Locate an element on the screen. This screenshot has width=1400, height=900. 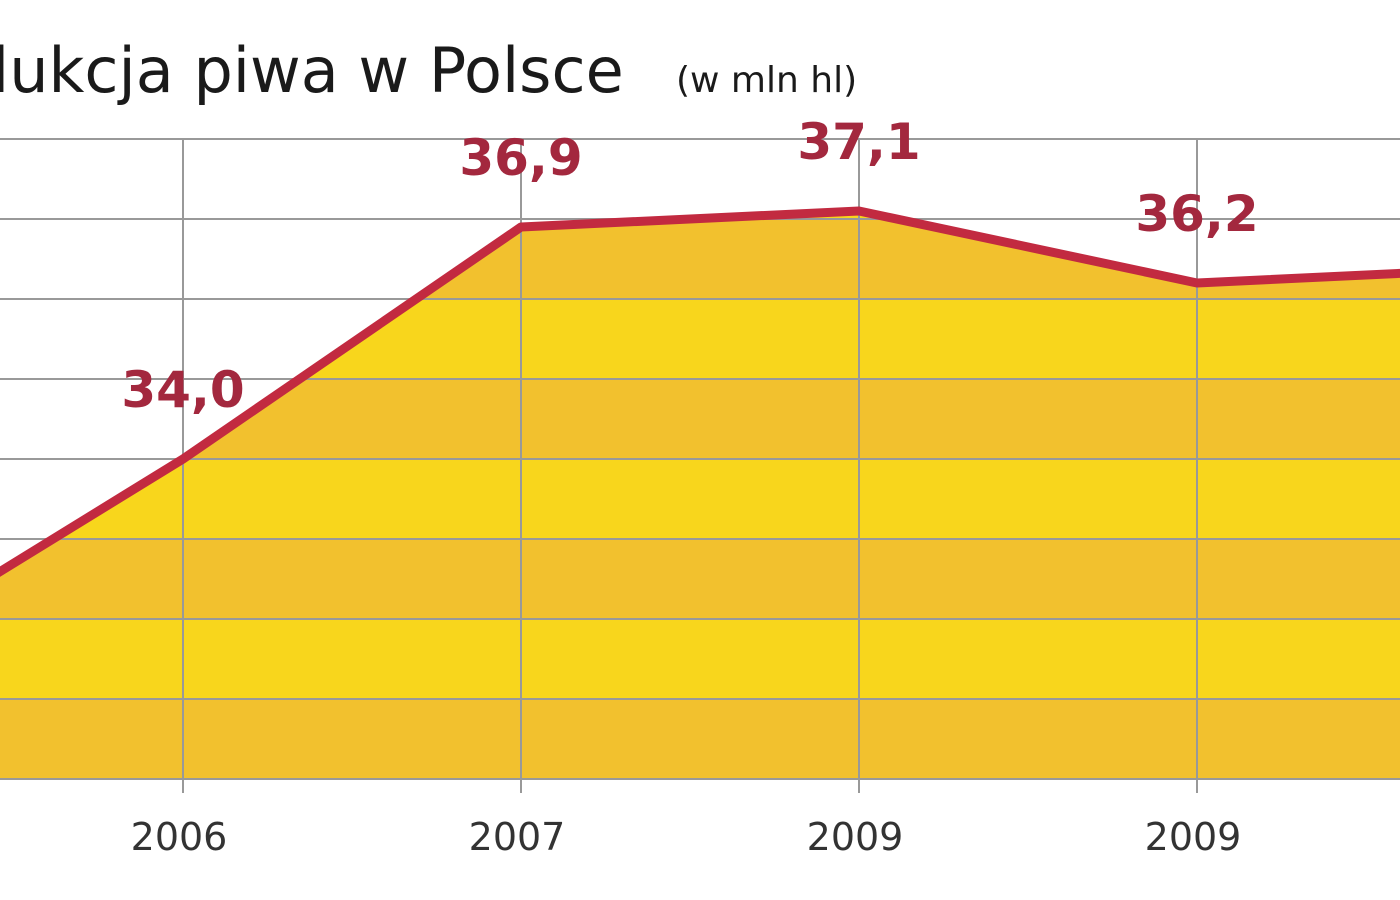
data-label: 34,0 is located at coordinates (182, 390).